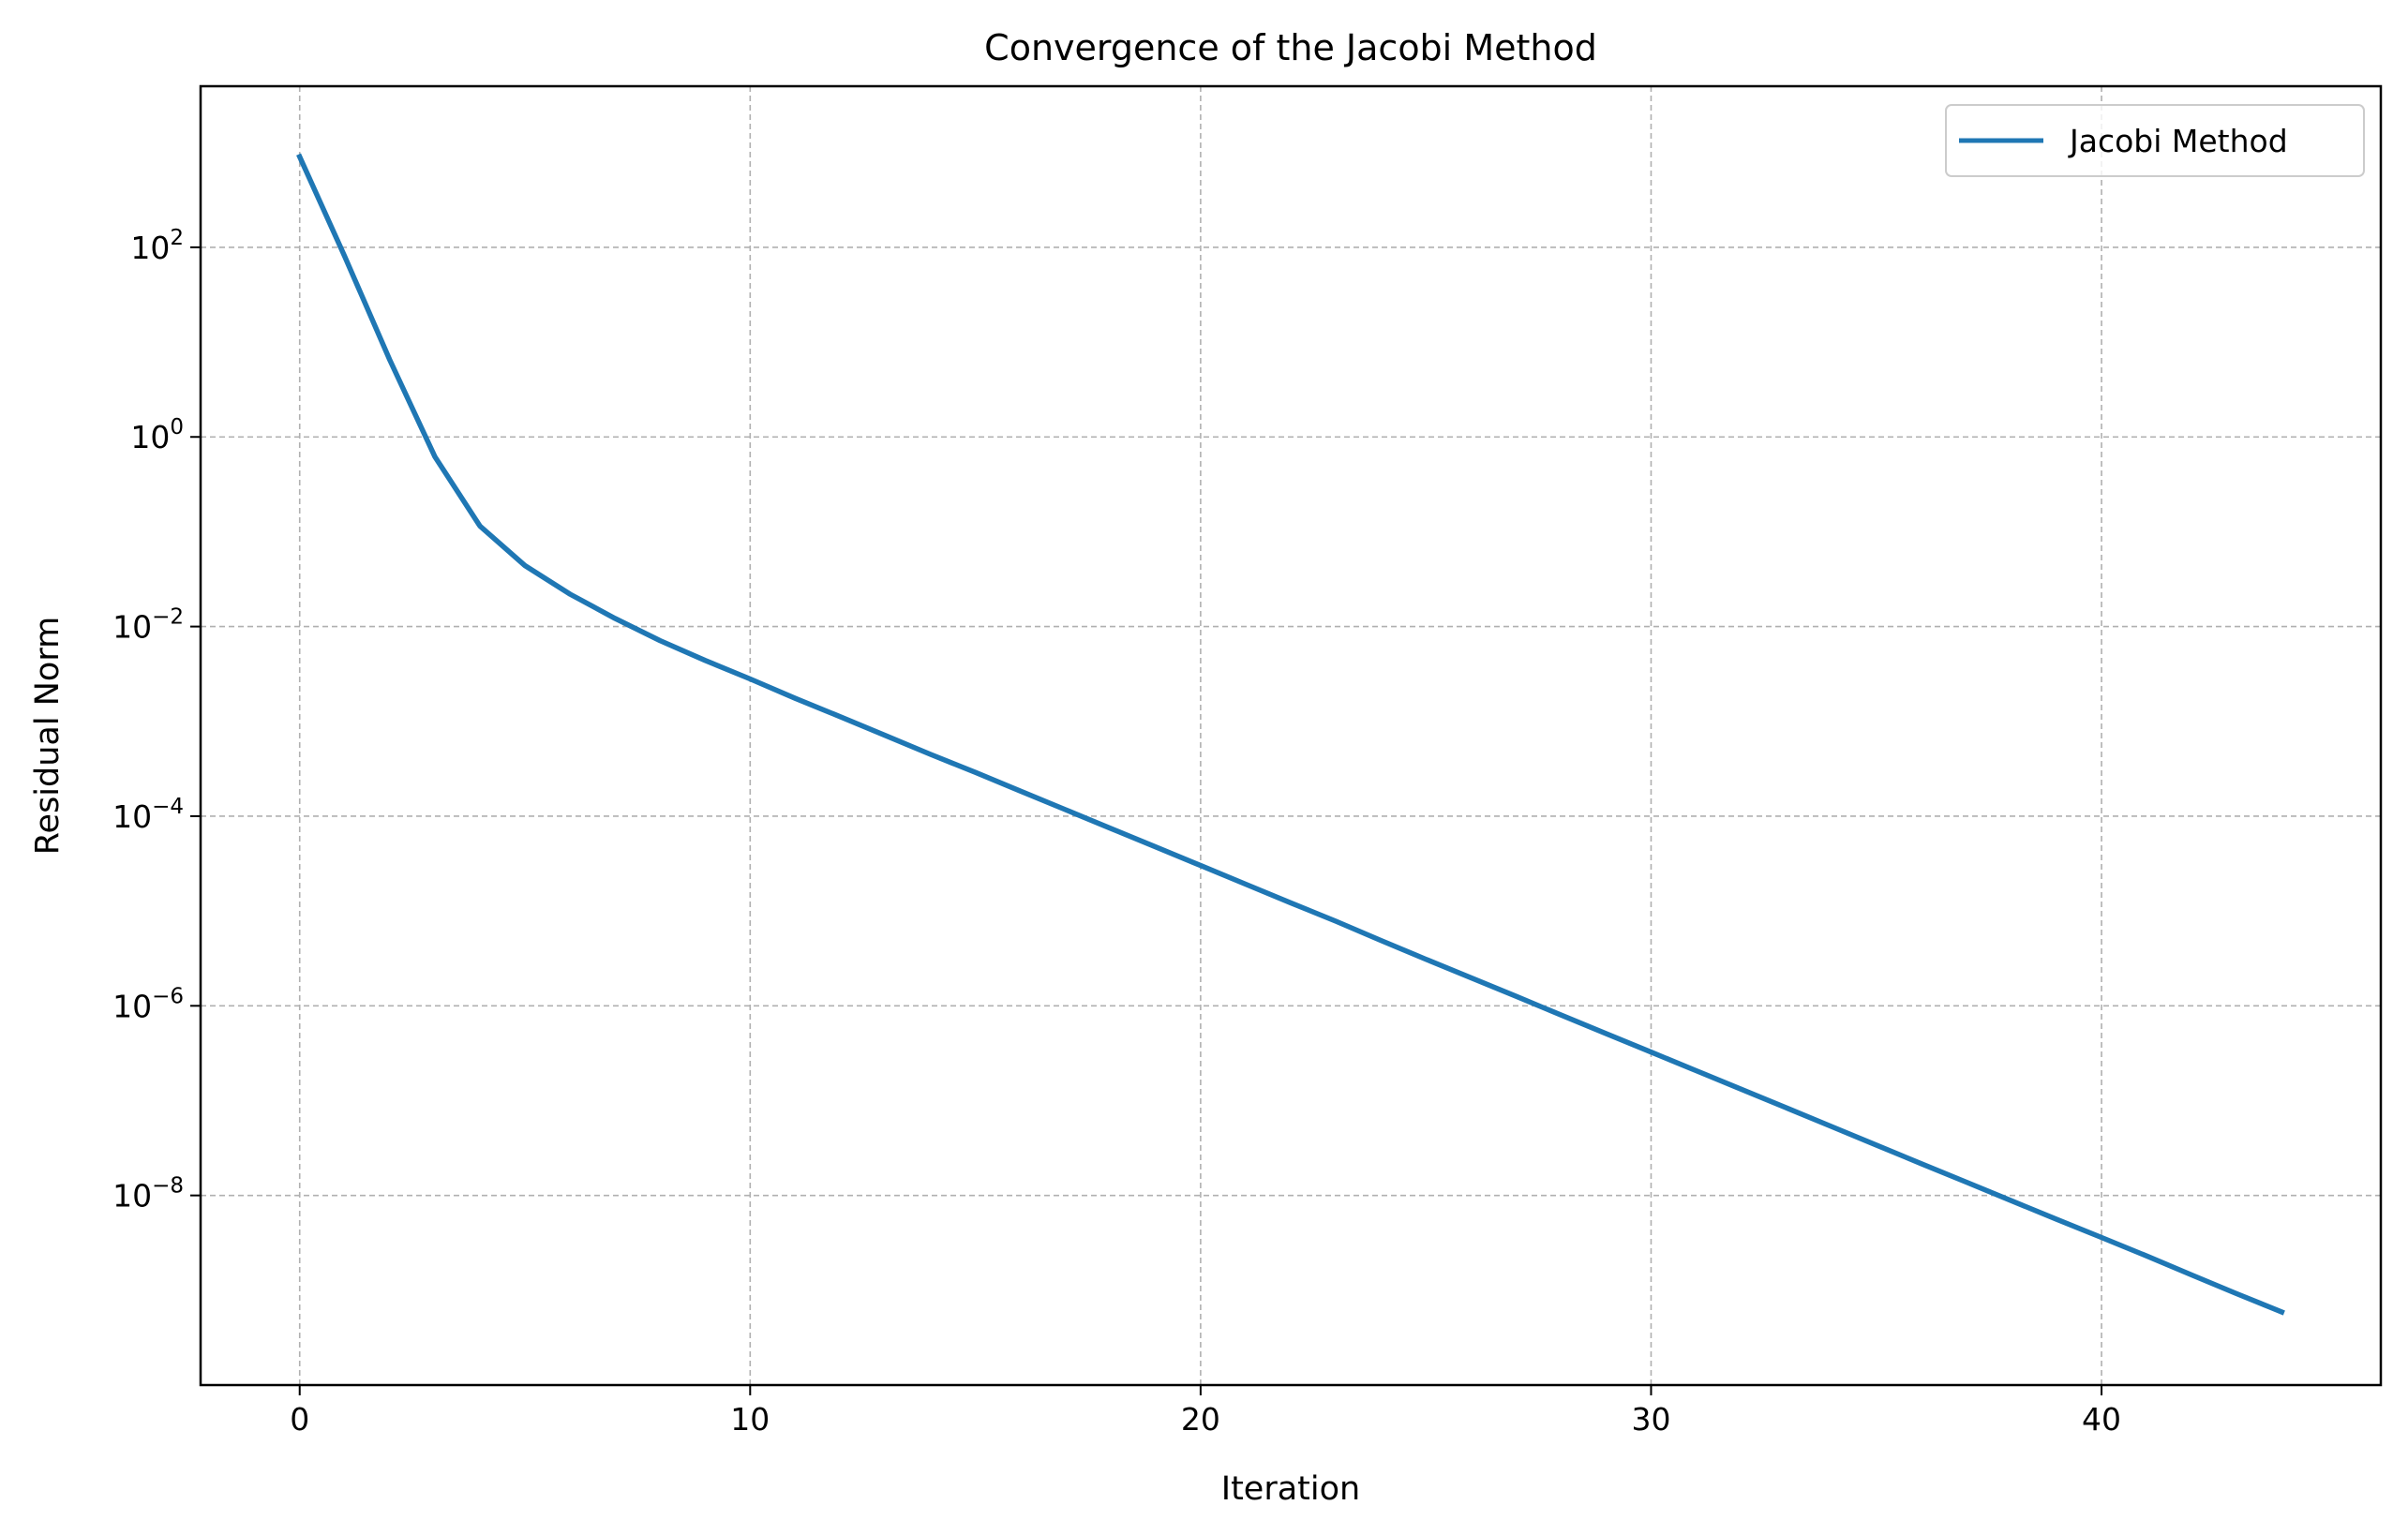  Describe the element at coordinates (148, 1004) in the screenshot. I see `y-tick-label: 10⁻⁶` at that location.